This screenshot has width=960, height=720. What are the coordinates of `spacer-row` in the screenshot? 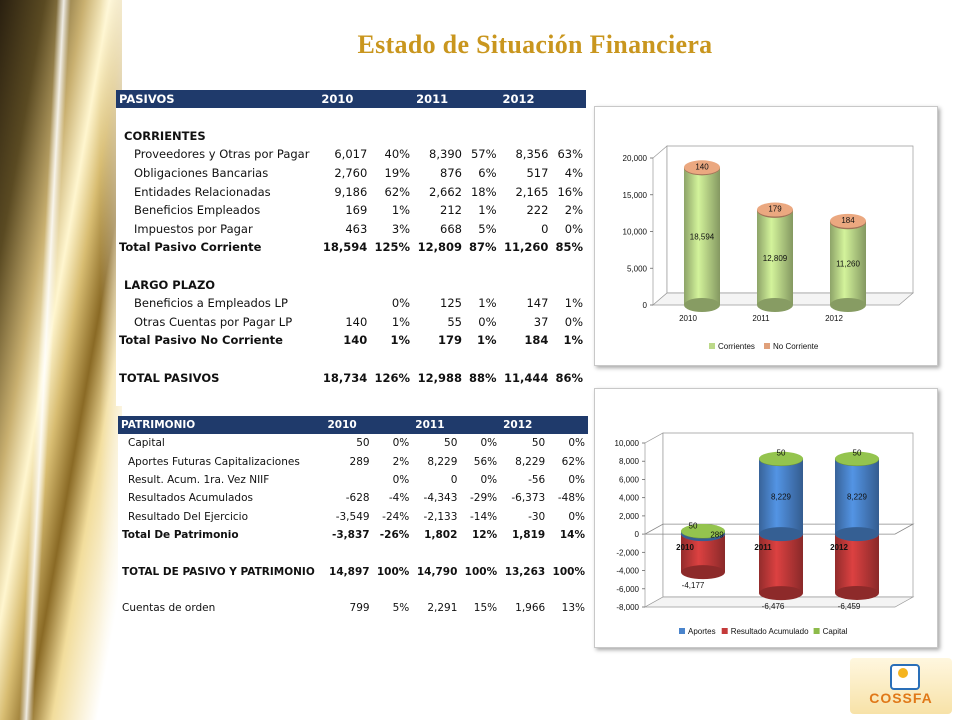 It's located at (351, 266).